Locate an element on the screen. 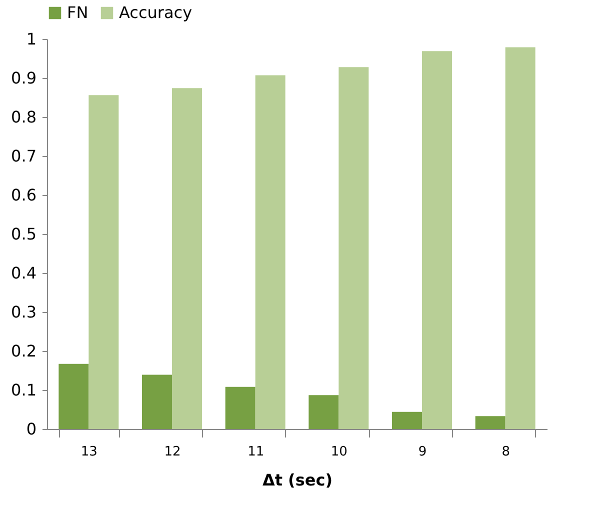 The image size is (590, 531). x-tick-label: 13 is located at coordinates (89, 452).